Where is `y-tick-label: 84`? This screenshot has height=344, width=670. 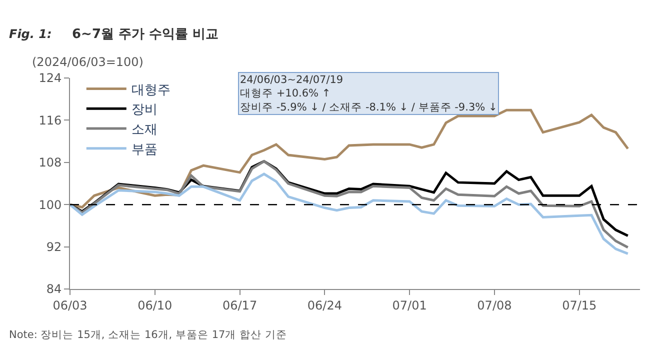
y-tick-label: 84 is located at coordinates (54, 289).